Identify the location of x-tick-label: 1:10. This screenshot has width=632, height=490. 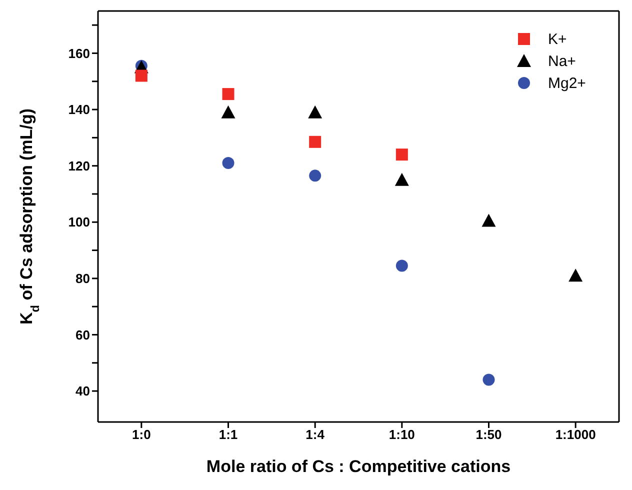
(401, 434).